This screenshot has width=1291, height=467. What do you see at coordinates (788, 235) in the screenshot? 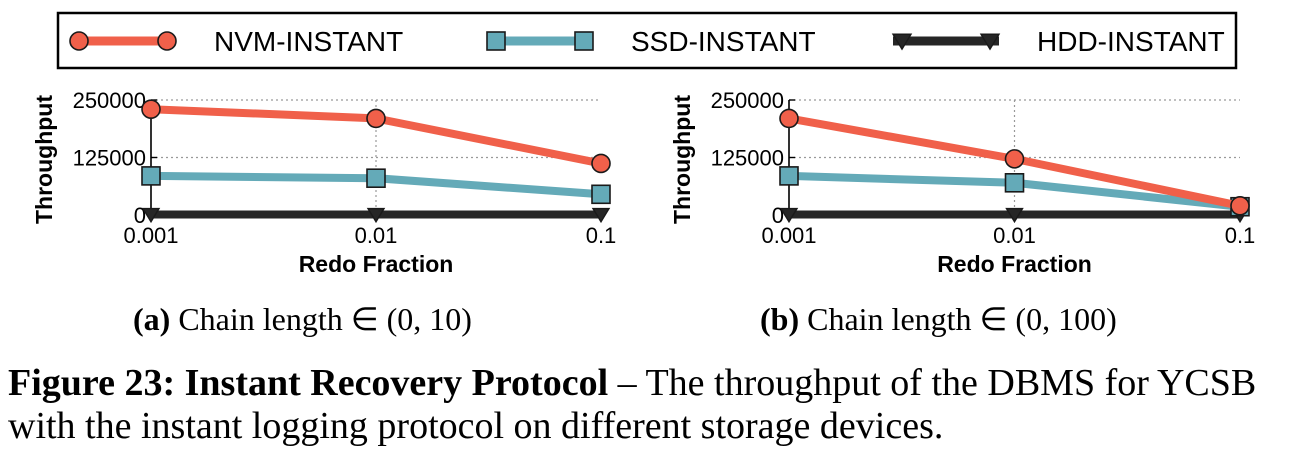
I see `chart-b-x-tick-label: 0.001` at bounding box center [788, 235].